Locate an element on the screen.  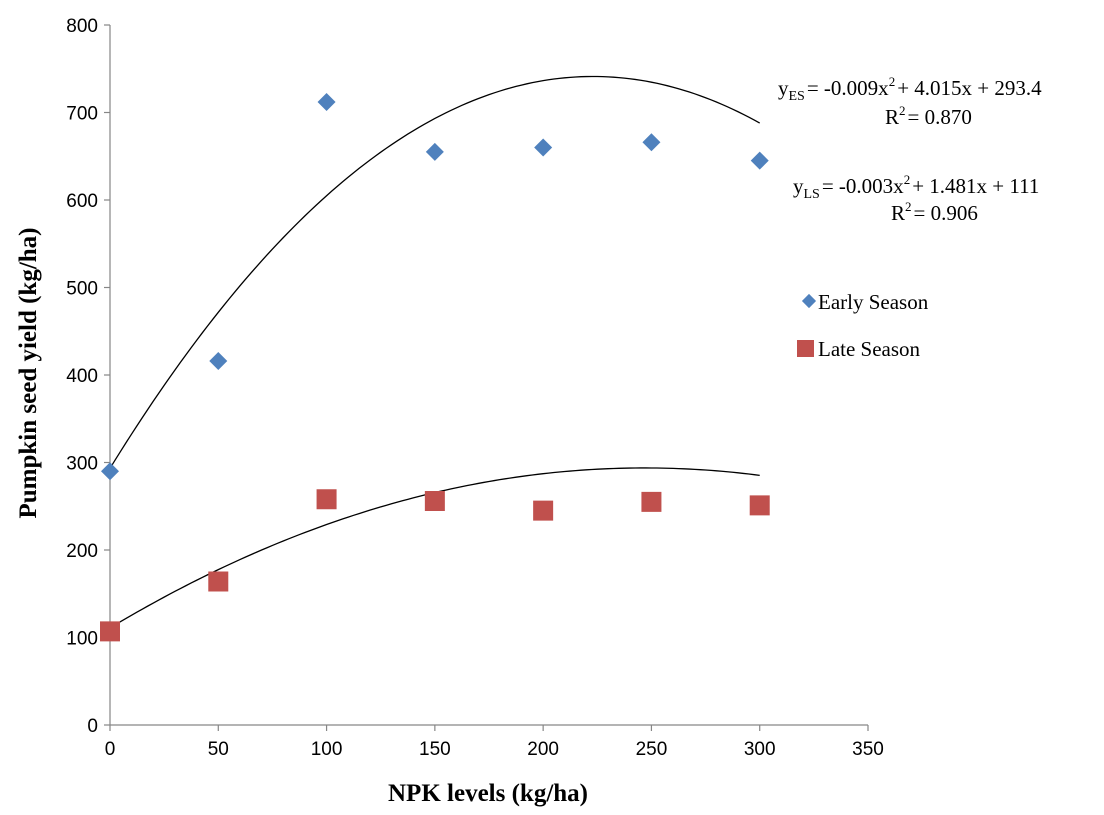
x-tick-label: 100 is located at coordinates (327, 749).